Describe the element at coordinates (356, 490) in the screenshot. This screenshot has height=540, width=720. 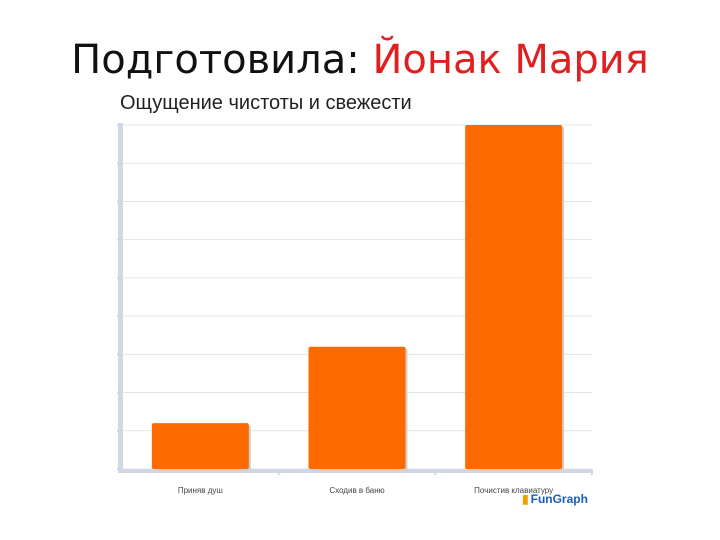
I see `x-tick-label: Сходив в баню` at that location.